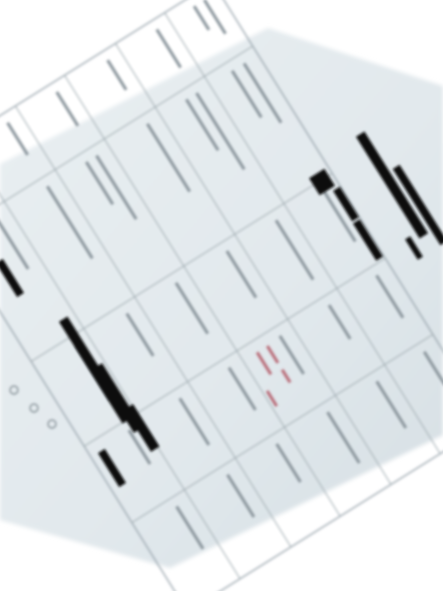 The image size is (443, 591). What do you see at coordinates (33, 407) in the screenshot?
I see `form-circle-marks` at bounding box center [33, 407].